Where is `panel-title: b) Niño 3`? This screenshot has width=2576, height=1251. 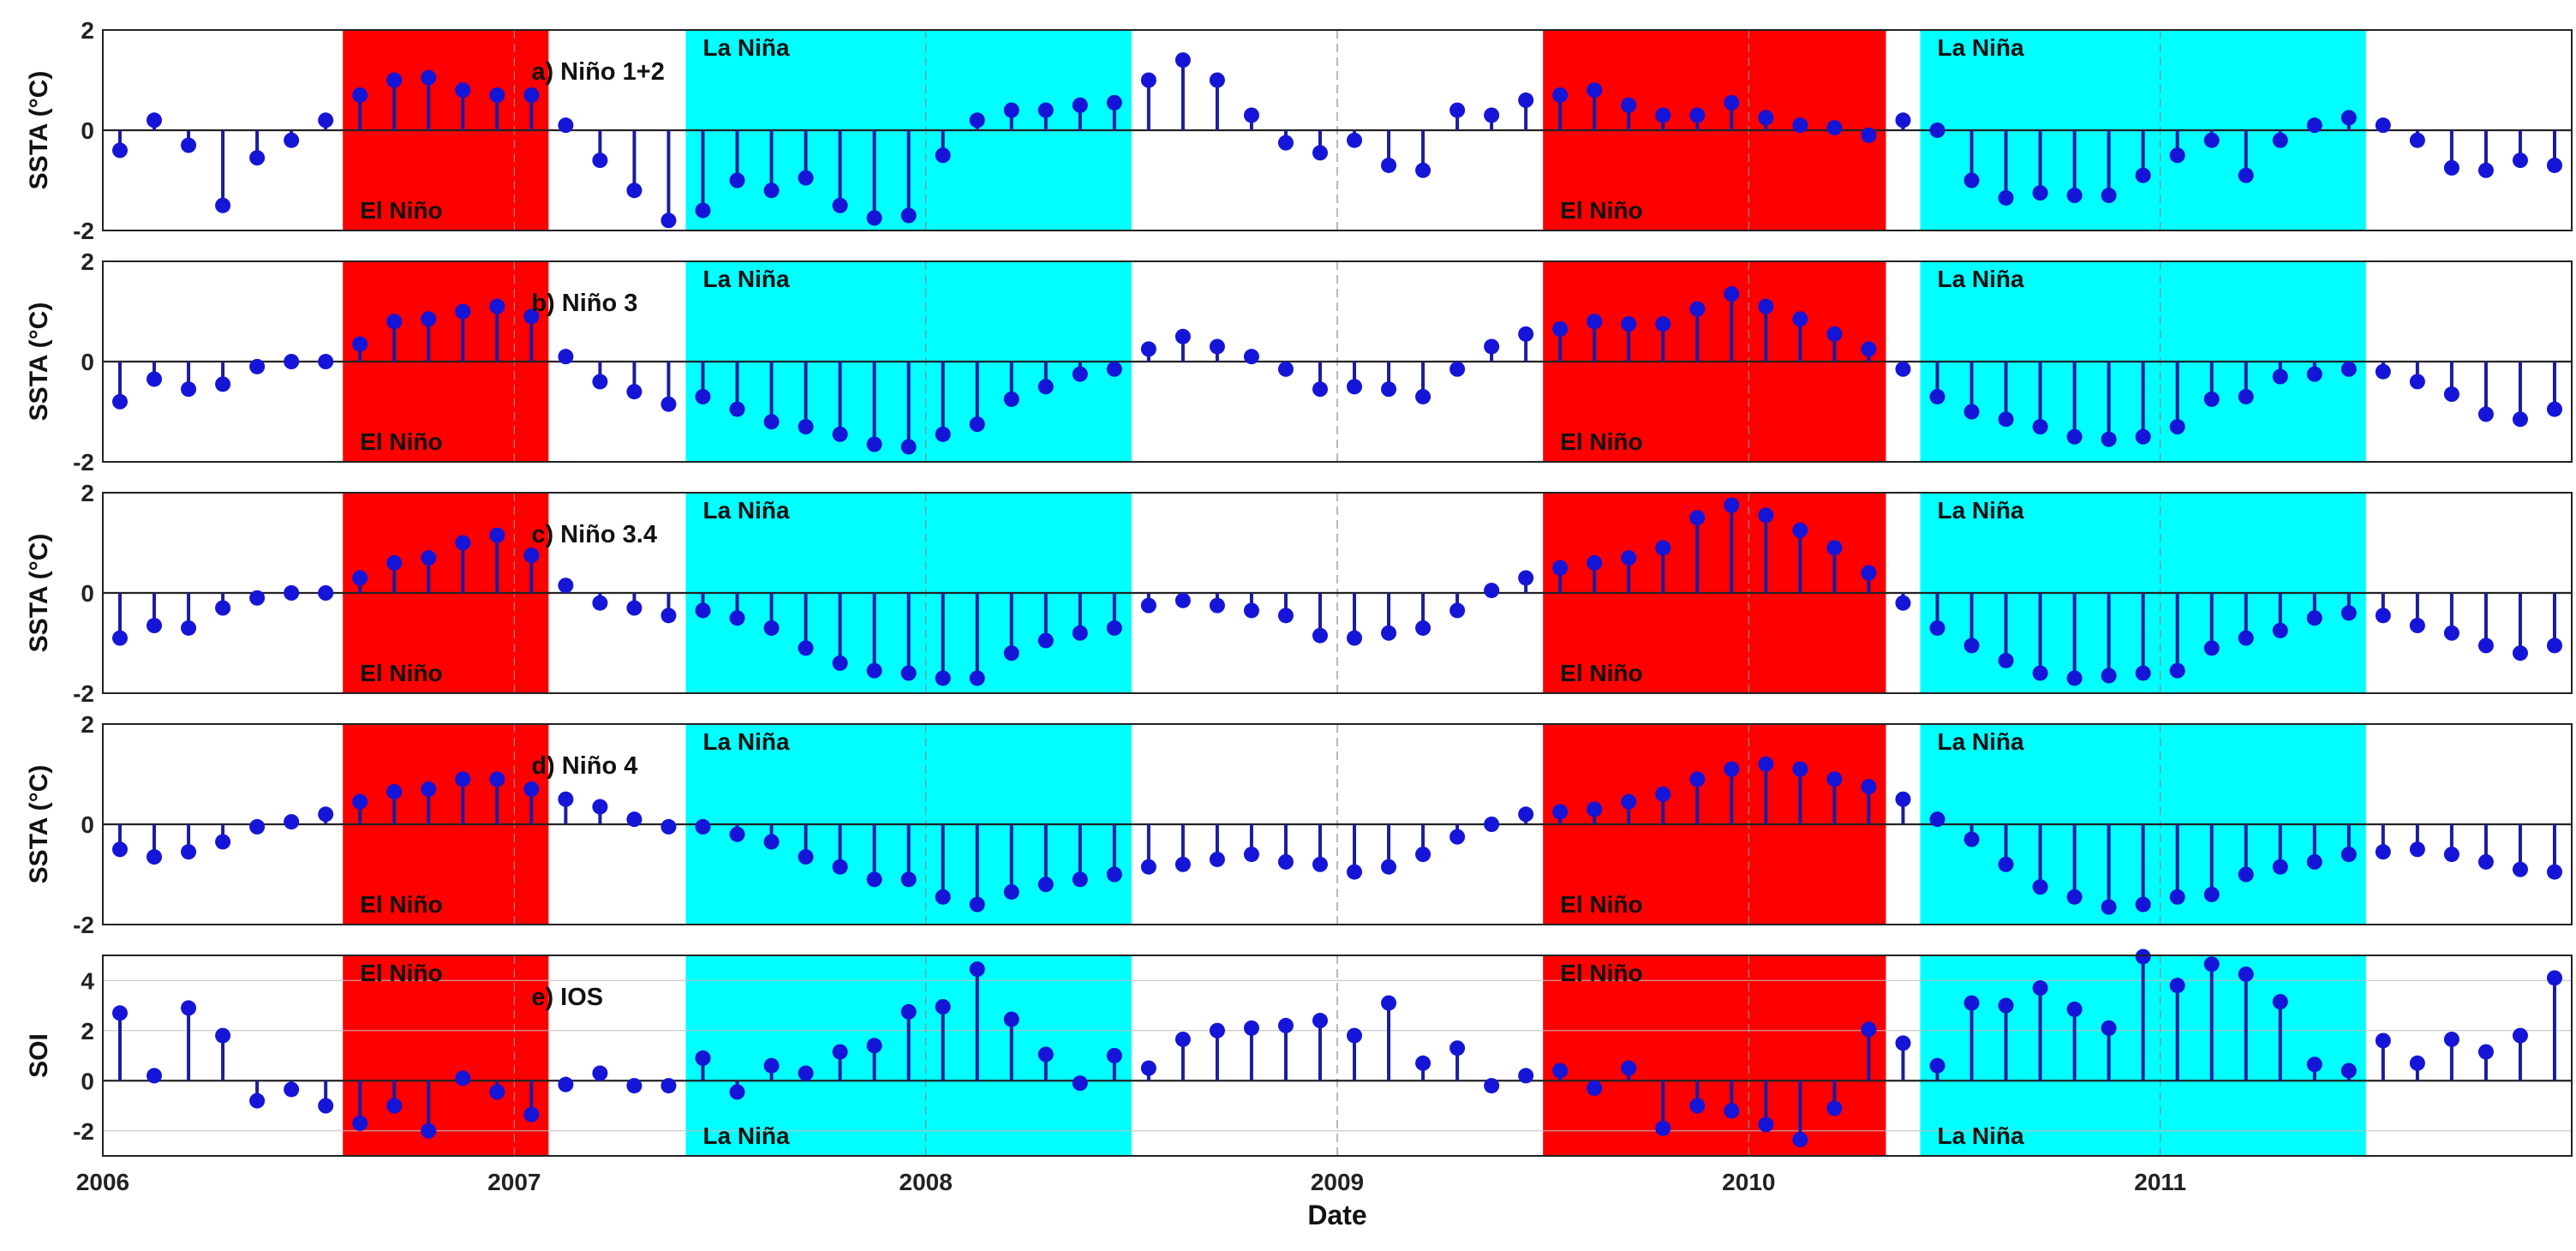 panel-title: b) Niño 3 is located at coordinates (584, 303).